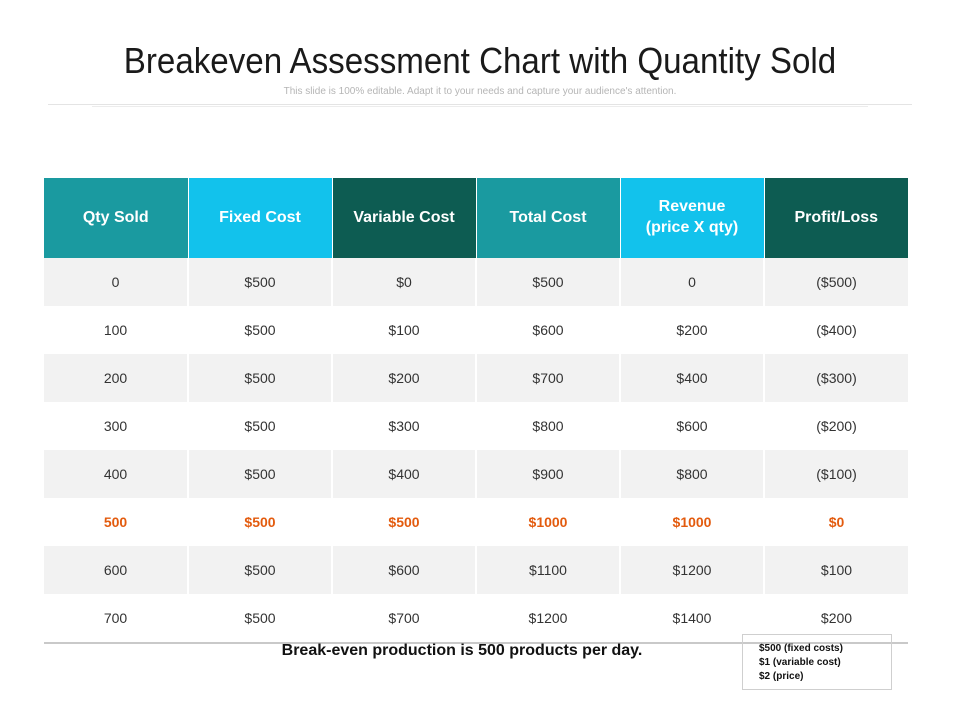 The height and width of the screenshot is (720, 960). I want to click on cell-revenue: $600, so click(692, 426).